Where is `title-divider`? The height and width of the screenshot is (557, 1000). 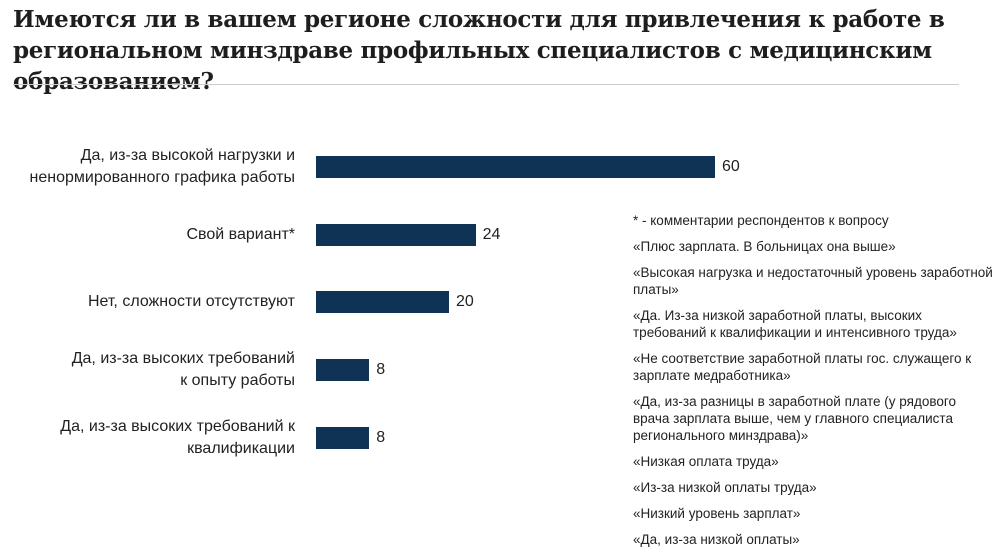
title-divider is located at coordinates (486, 84).